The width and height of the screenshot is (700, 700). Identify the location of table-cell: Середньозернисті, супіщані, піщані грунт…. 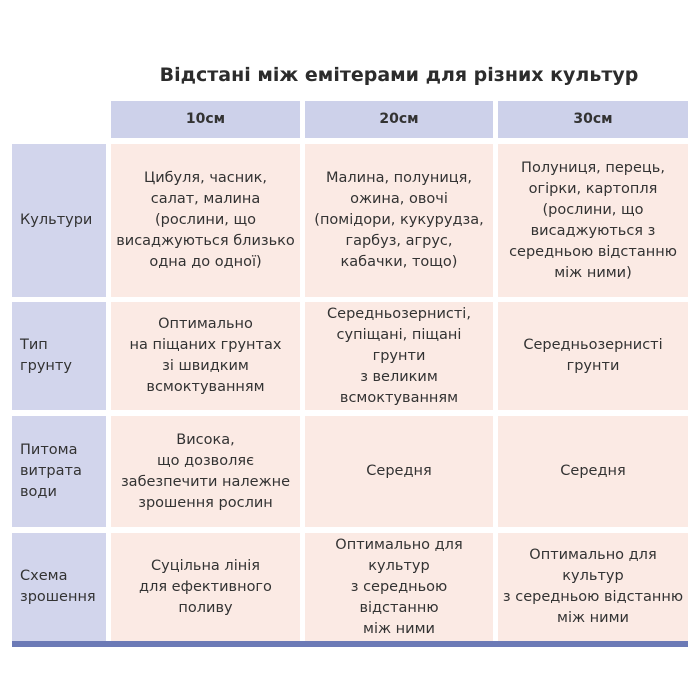
(399, 356).